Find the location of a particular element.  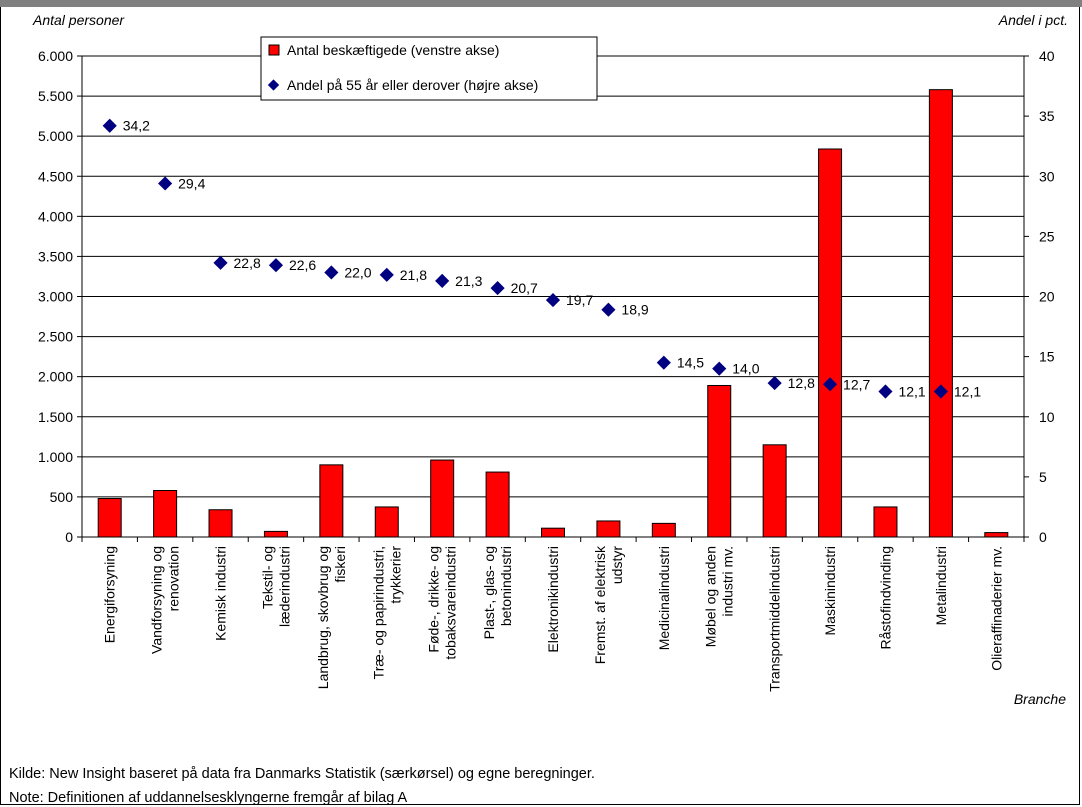

category-label: Fremst. af elektriskudstyr is located at coordinates (608, 604).